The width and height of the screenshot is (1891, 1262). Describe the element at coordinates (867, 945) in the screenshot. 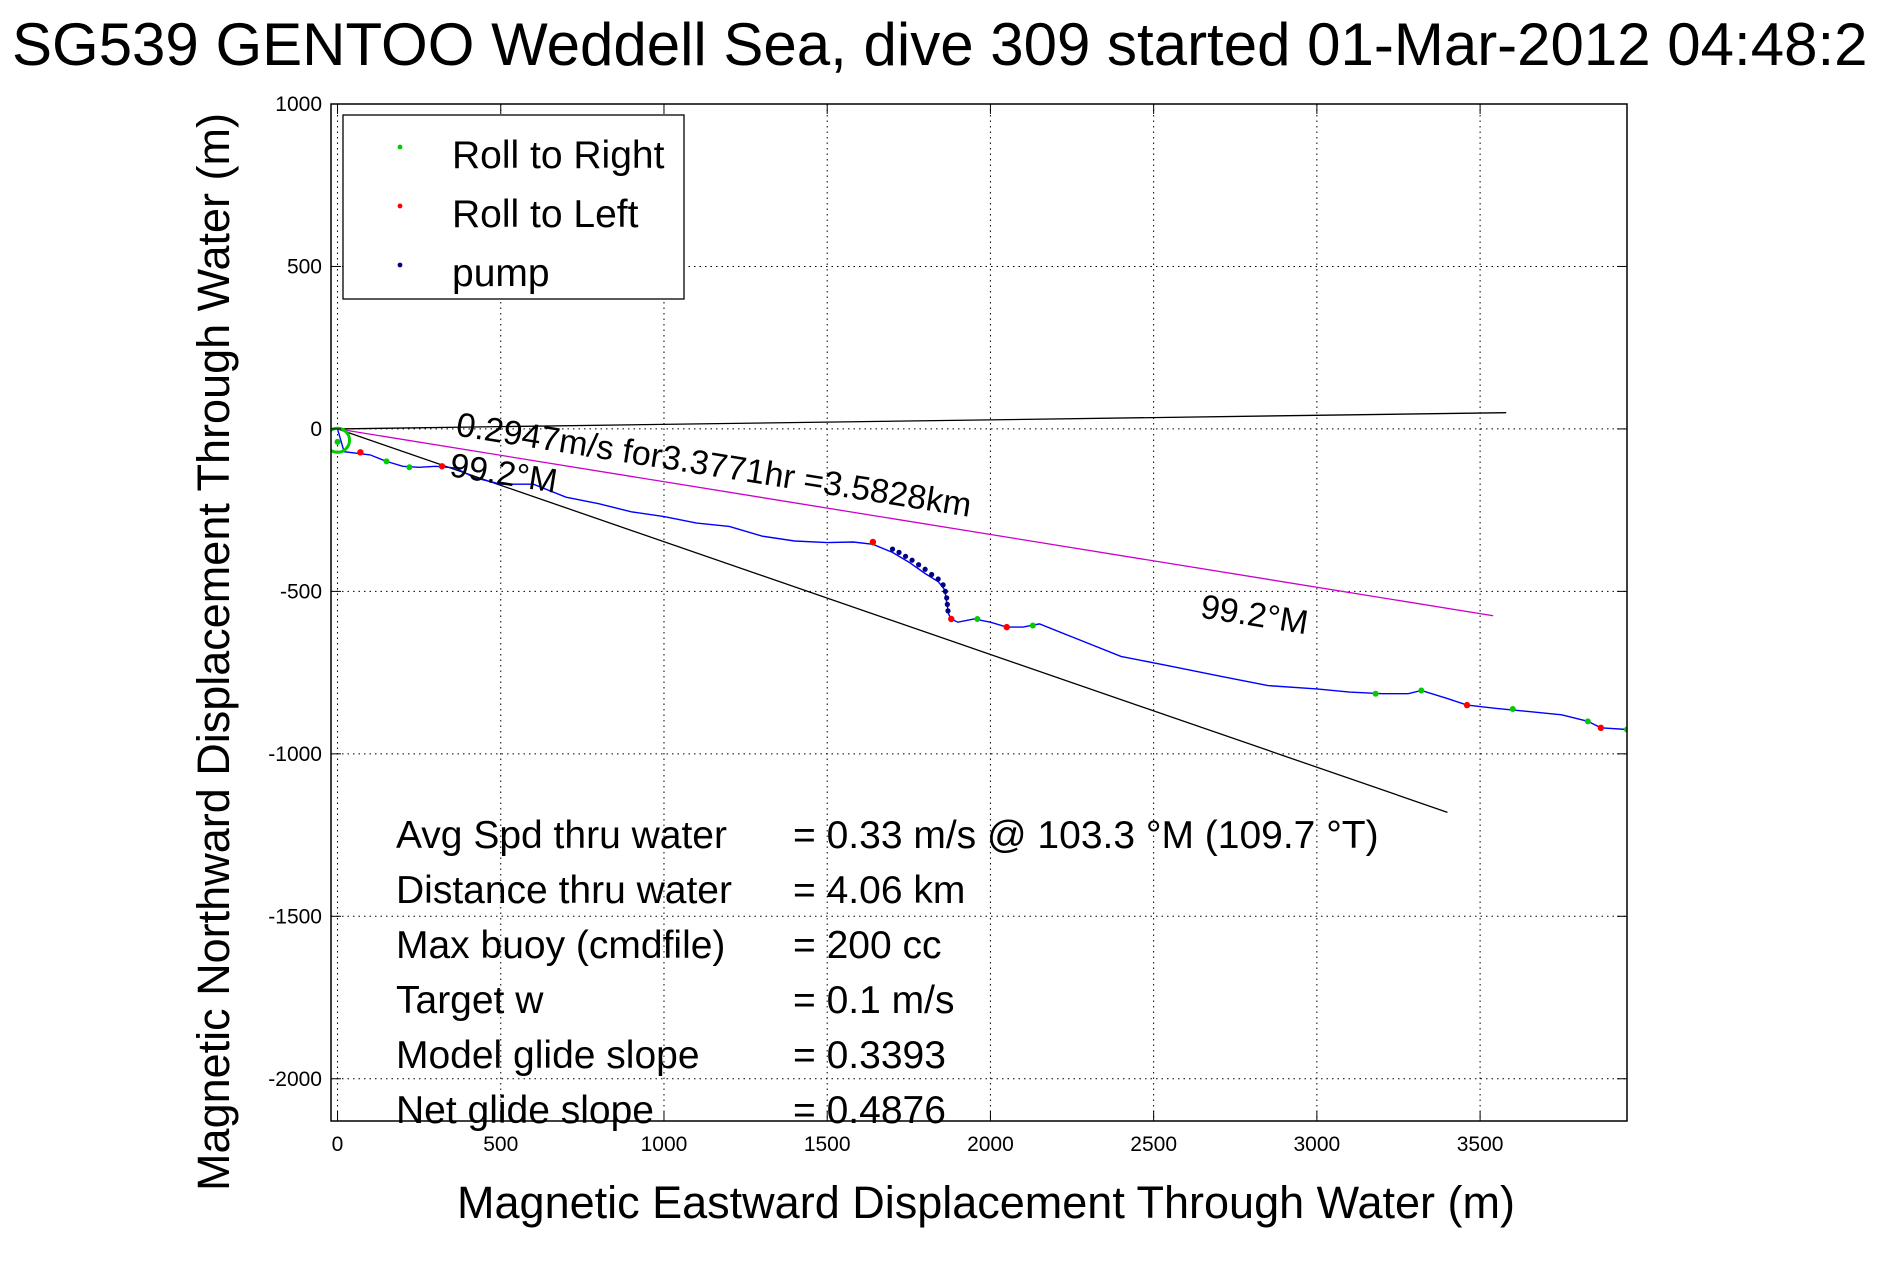

I see `stat-value: = 200 cc` at that location.